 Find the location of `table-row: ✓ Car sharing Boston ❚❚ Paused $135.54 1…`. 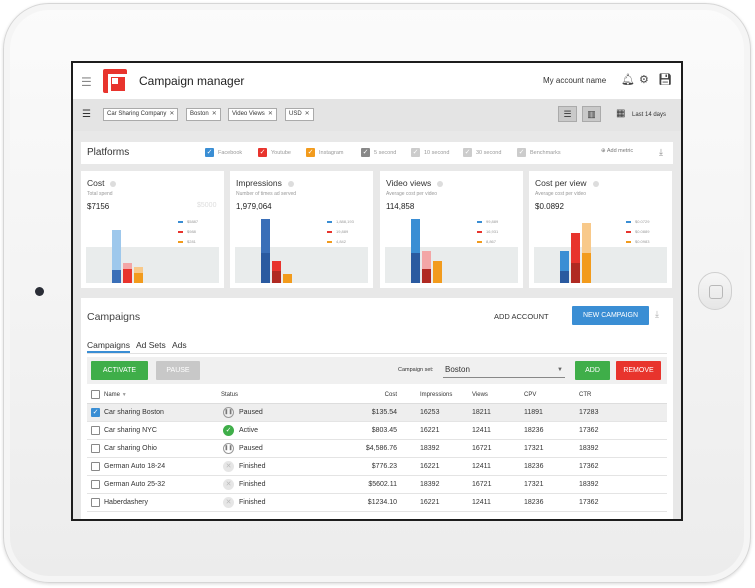

table-row: ✓ Car sharing Boston ❚❚ Paused $135.54 1… is located at coordinates (377, 413).